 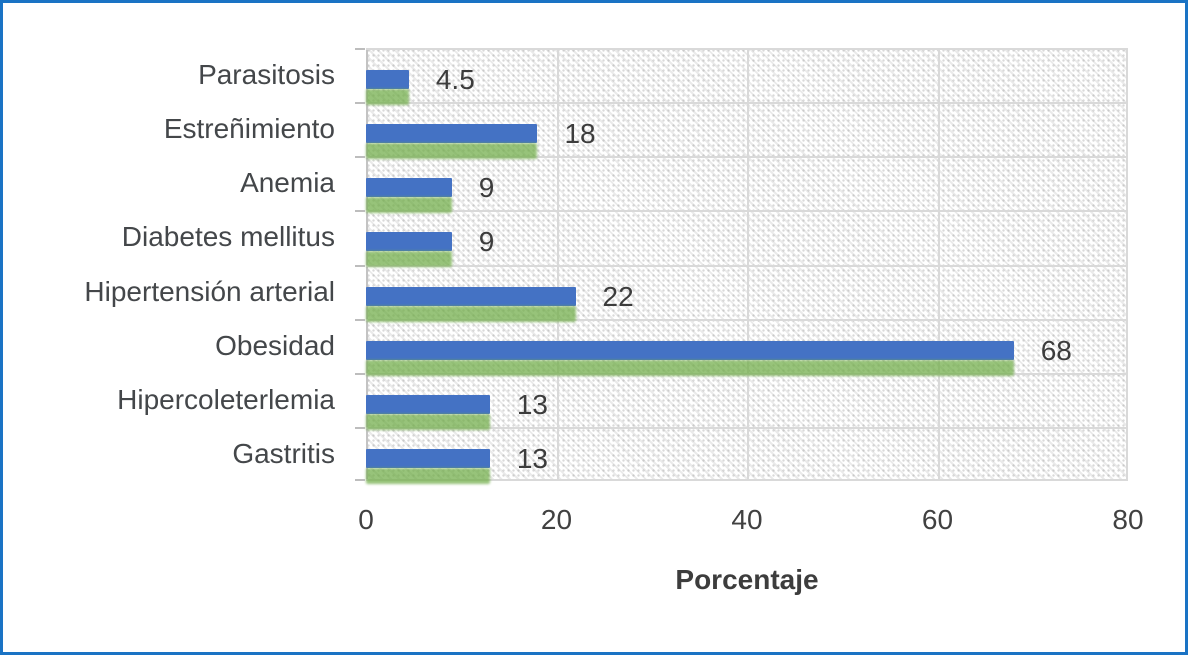 I want to click on category-label-1: Estreñimiento, so click(x=249, y=129).